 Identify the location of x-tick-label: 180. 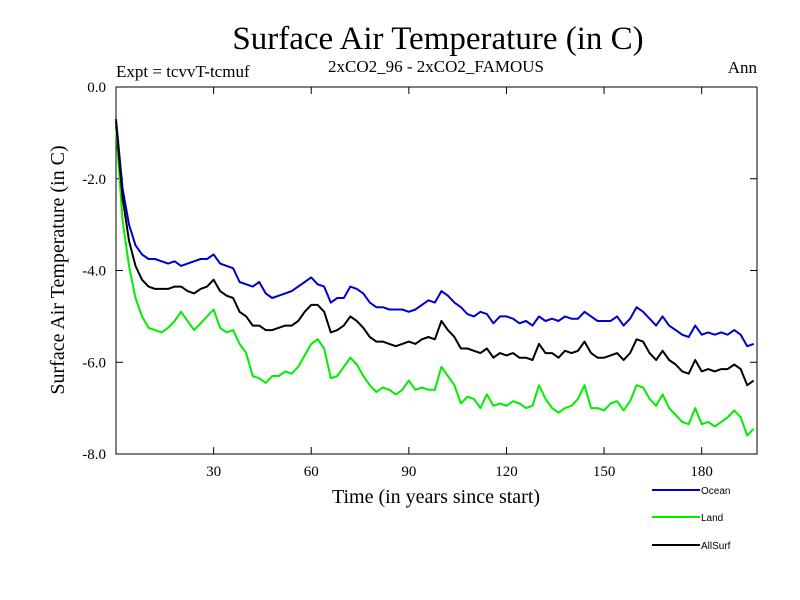
(701, 472).